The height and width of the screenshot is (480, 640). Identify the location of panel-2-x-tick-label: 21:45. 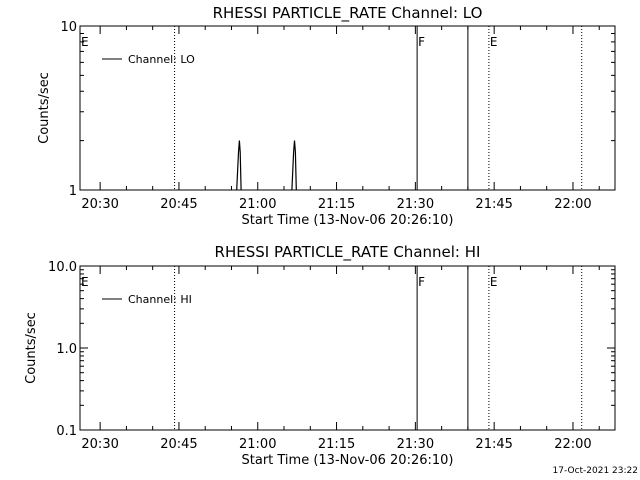
(493, 444).